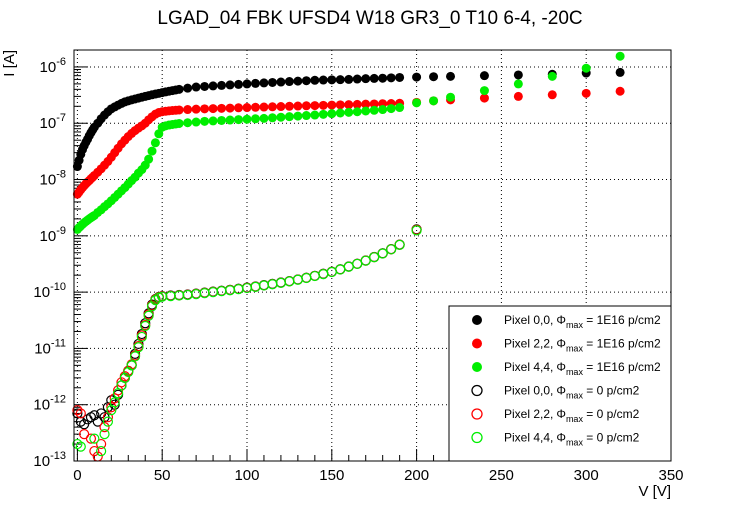  Describe the element at coordinates (49, 404) in the screenshot. I see `y-tick-label: 10⁻¹²` at that location.